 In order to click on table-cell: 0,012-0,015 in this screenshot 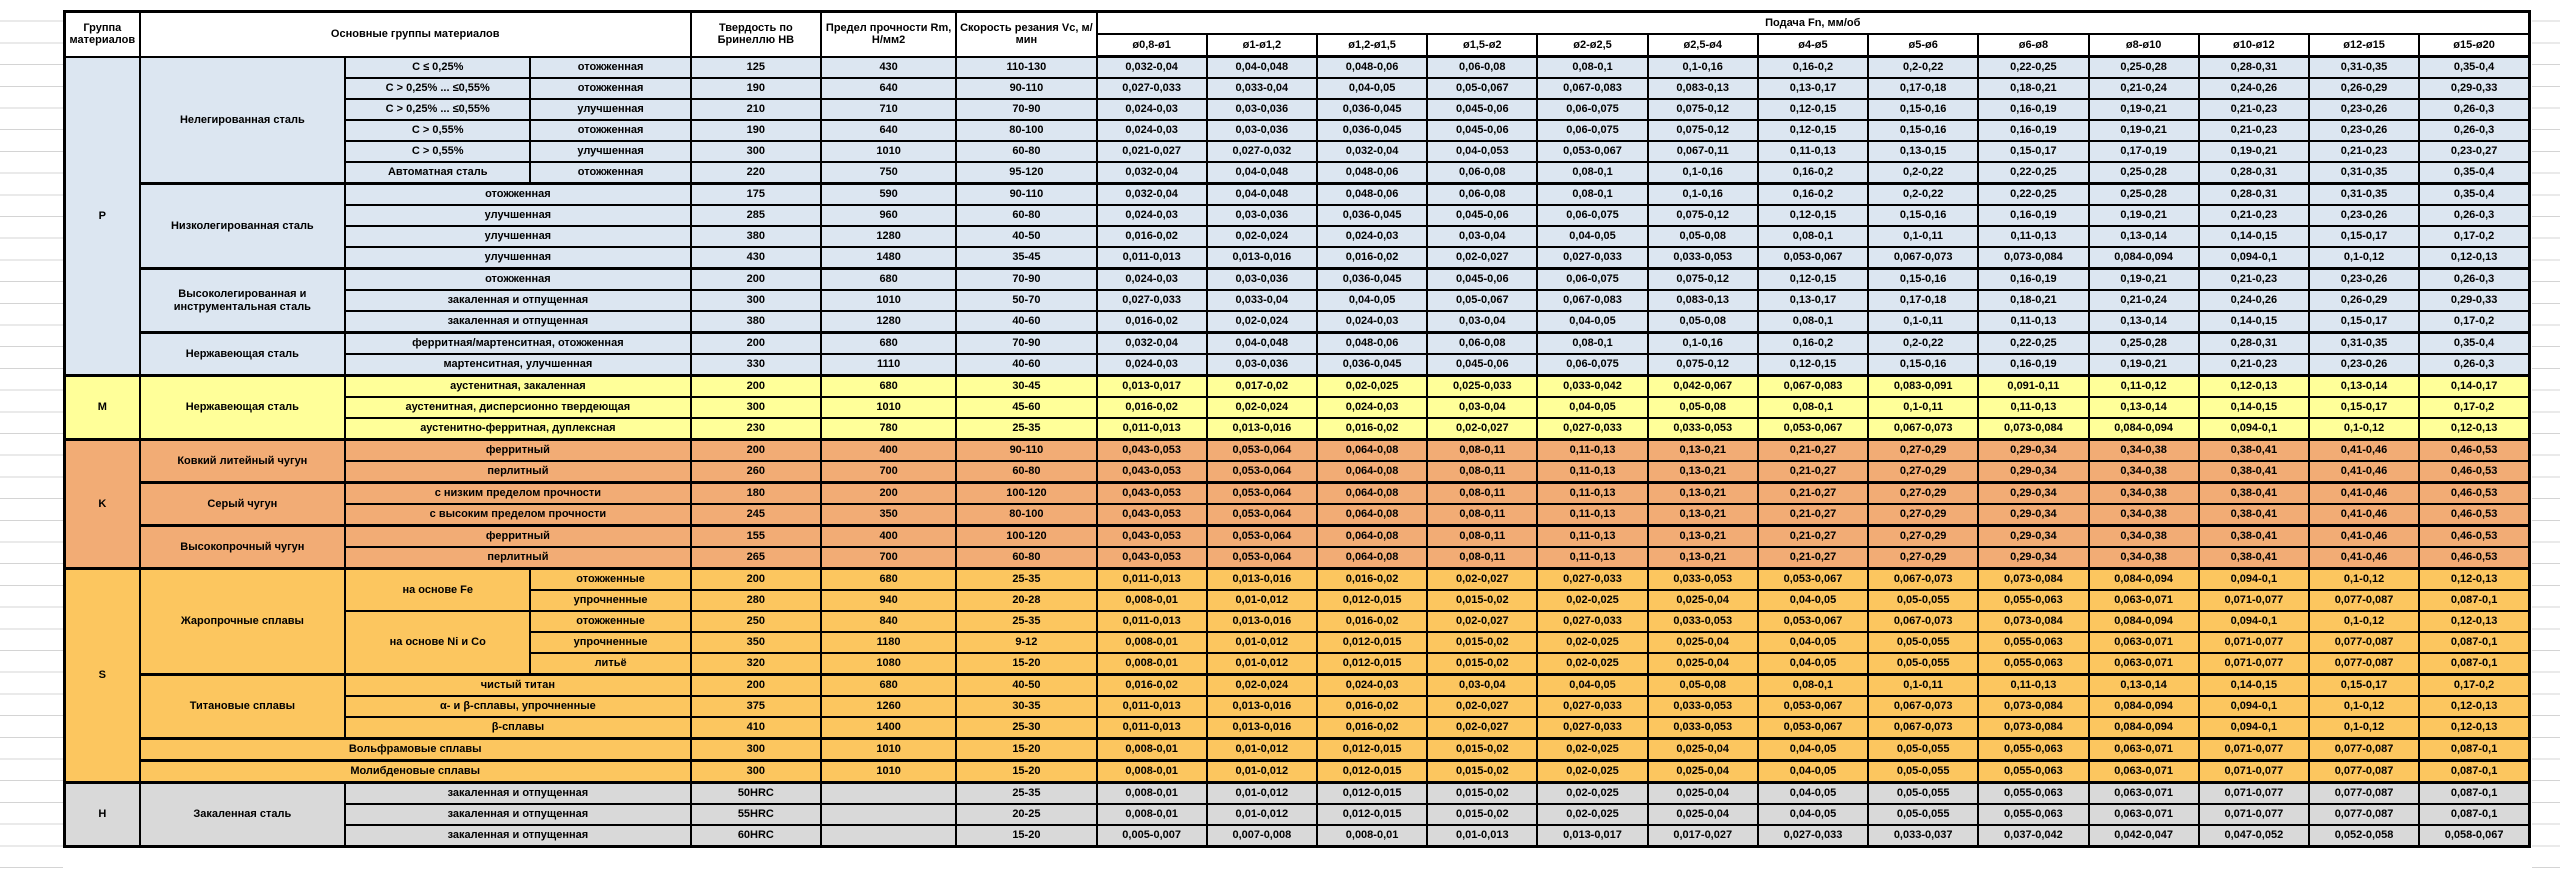, I will do `click(1372, 642)`.